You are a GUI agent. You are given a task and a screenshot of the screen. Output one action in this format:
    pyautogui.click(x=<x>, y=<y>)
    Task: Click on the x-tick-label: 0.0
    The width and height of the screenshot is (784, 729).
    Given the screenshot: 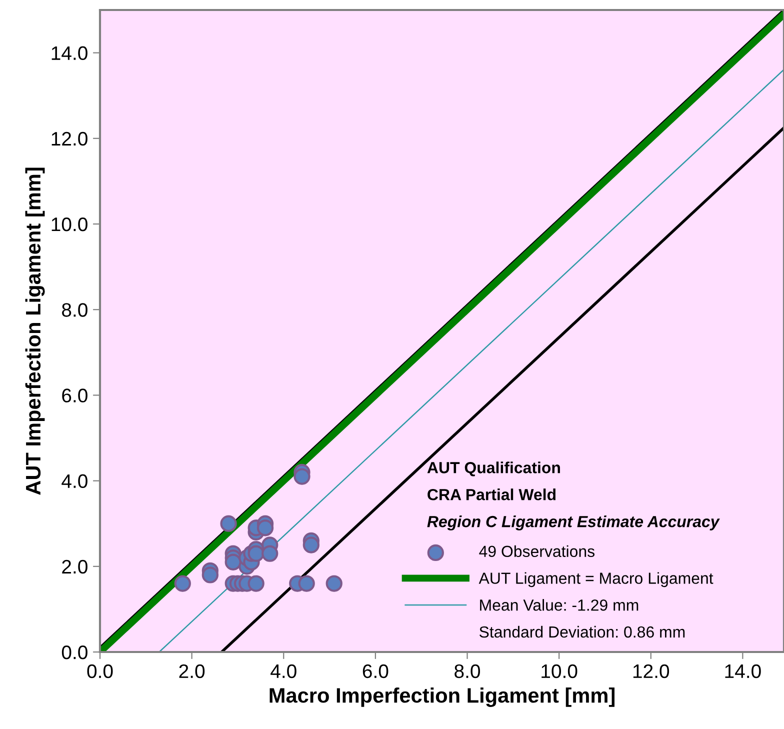 What is the action you would take?
    pyautogui.click(x=100, y=671)
    